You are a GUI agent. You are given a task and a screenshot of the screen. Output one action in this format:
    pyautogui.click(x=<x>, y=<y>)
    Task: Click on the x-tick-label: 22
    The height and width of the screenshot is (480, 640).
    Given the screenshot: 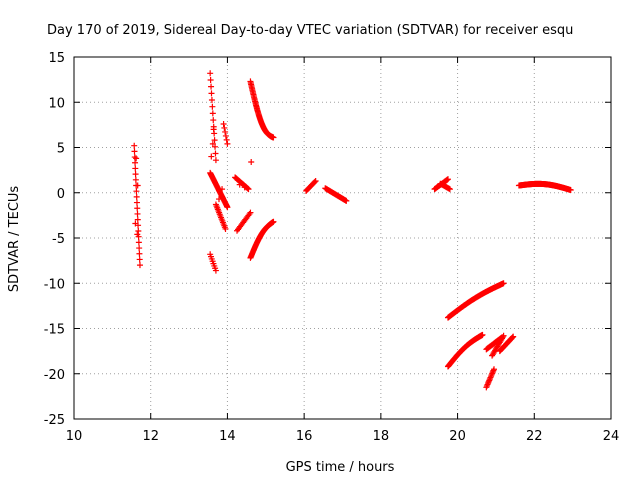 What is the action you would take?
    pyautogui.click(x=534, y=436)
    